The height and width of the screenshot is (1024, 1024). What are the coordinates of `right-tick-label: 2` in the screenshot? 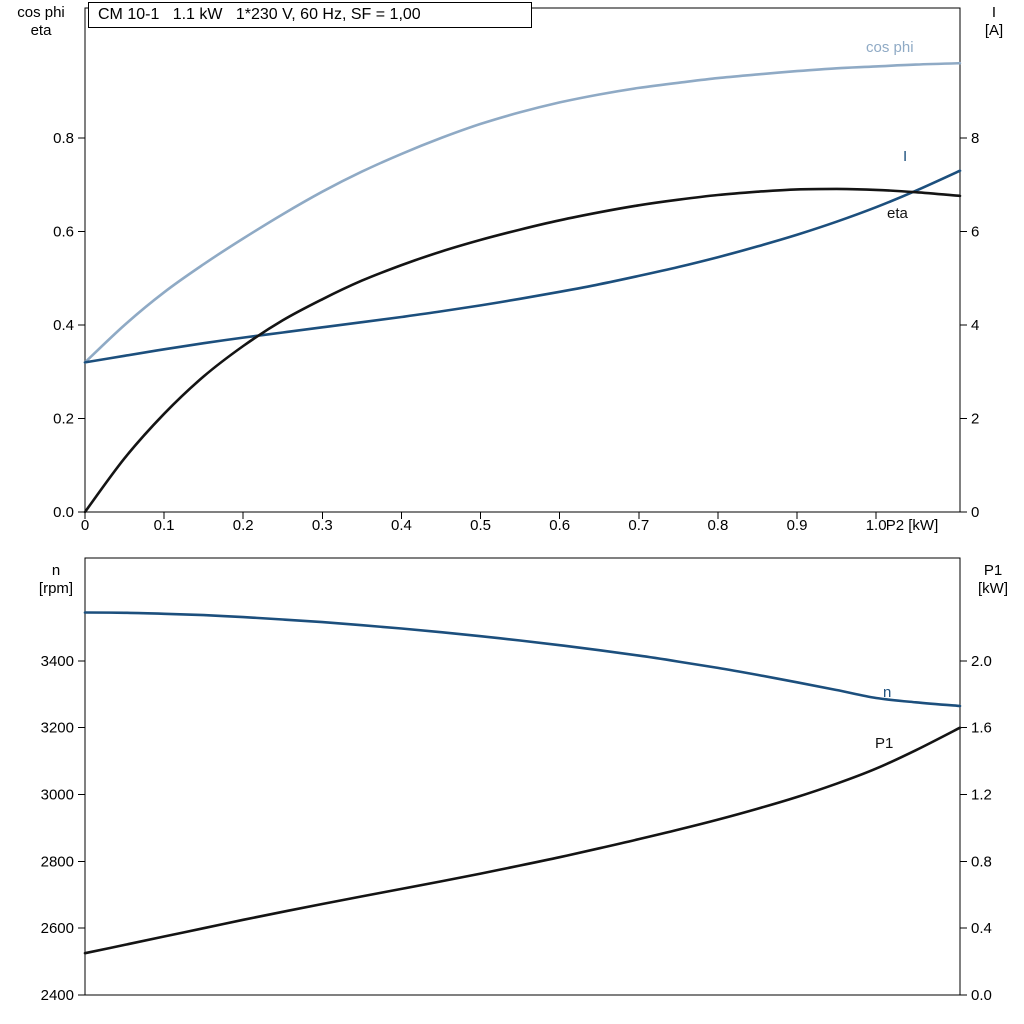 It's located at (975, 418).